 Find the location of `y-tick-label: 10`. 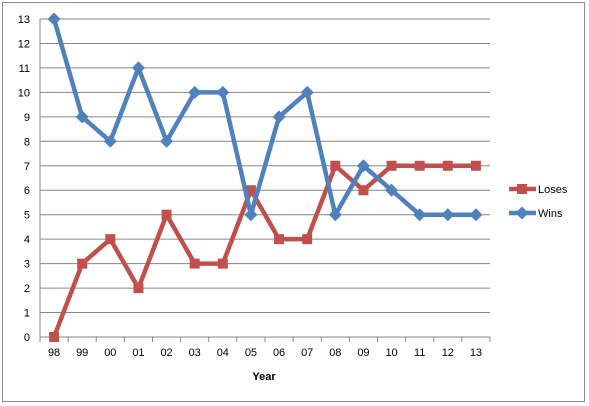

y-tick-label: 10 is located at coordinates (24, 93).